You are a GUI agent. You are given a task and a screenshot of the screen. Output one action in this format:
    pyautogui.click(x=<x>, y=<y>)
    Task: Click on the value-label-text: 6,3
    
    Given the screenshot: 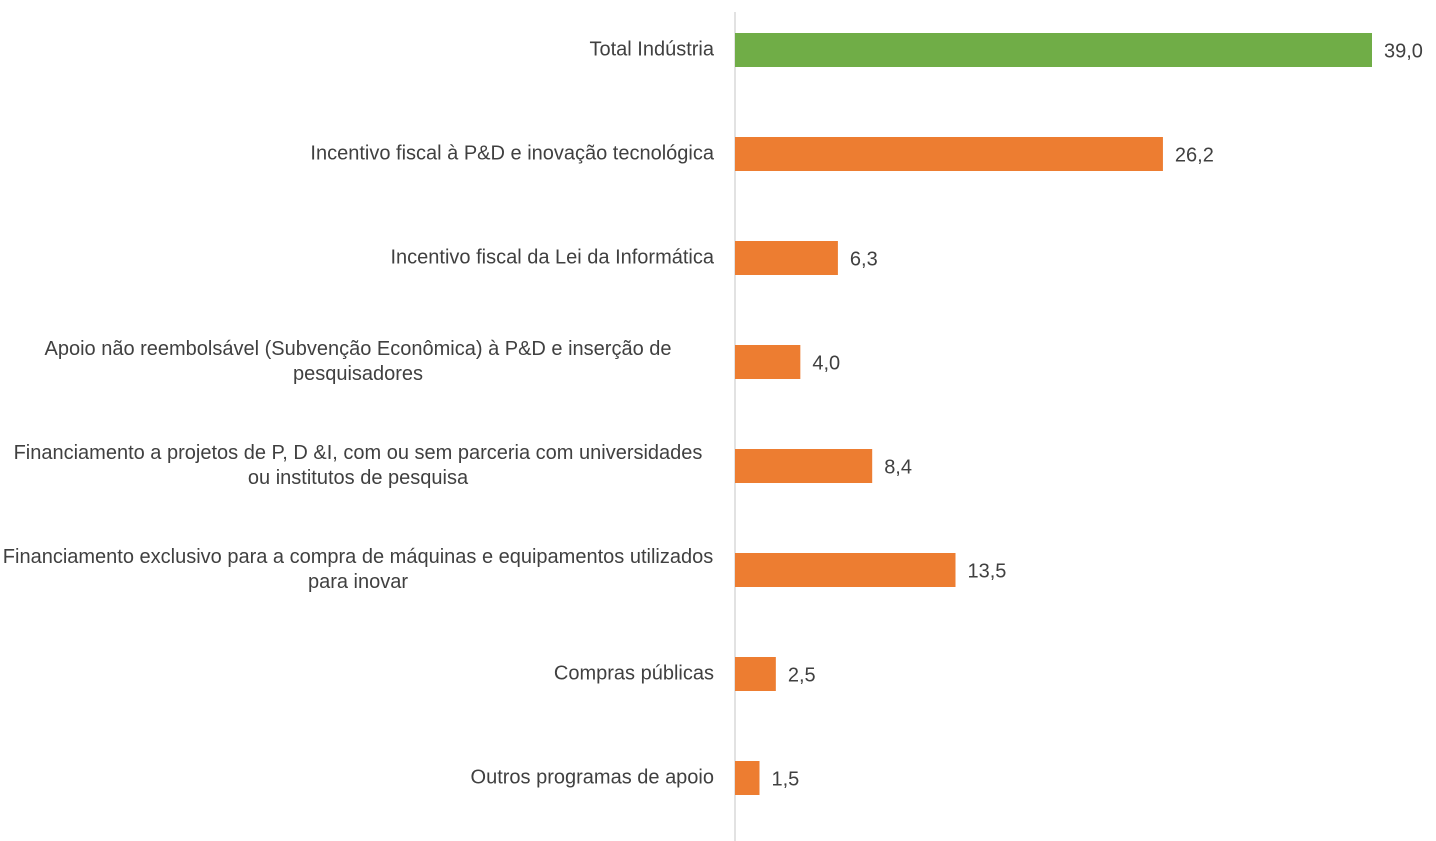 What is the action you would take?
    pyautogui.click(x=863, y=259)
    